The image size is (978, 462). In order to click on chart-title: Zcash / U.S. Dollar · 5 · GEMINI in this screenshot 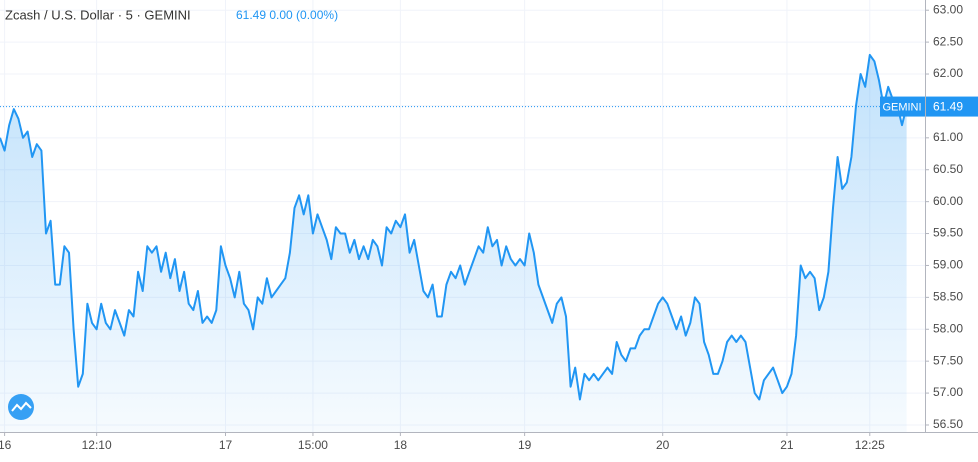, I will do `click(98, 14)`.